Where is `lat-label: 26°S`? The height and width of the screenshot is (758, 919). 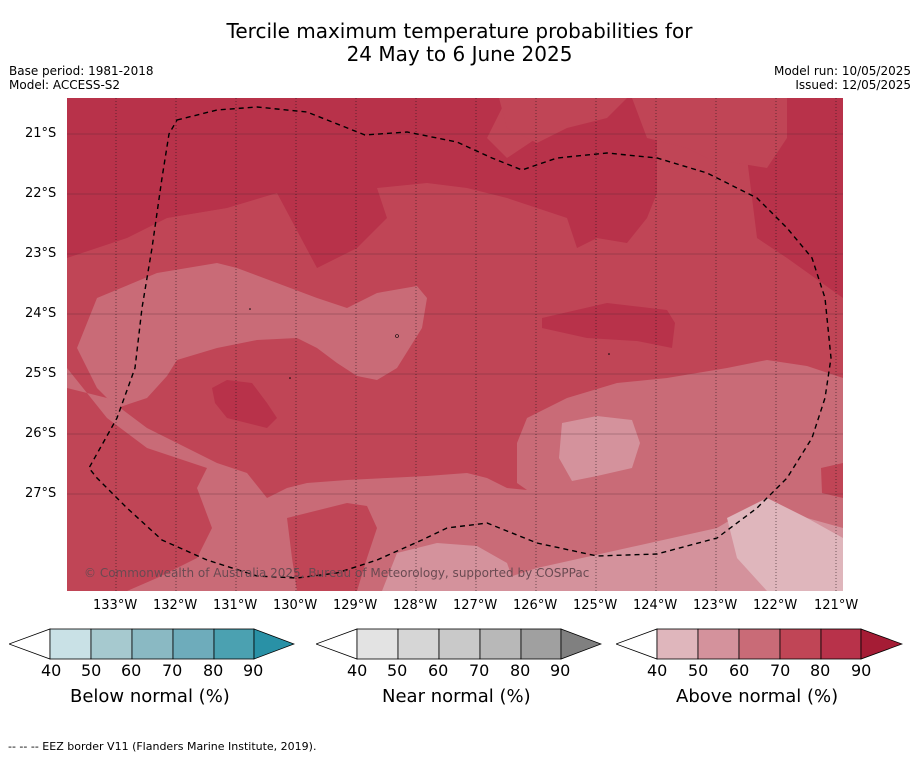
lat-label: 26°S is located at coordinates (41, 433).